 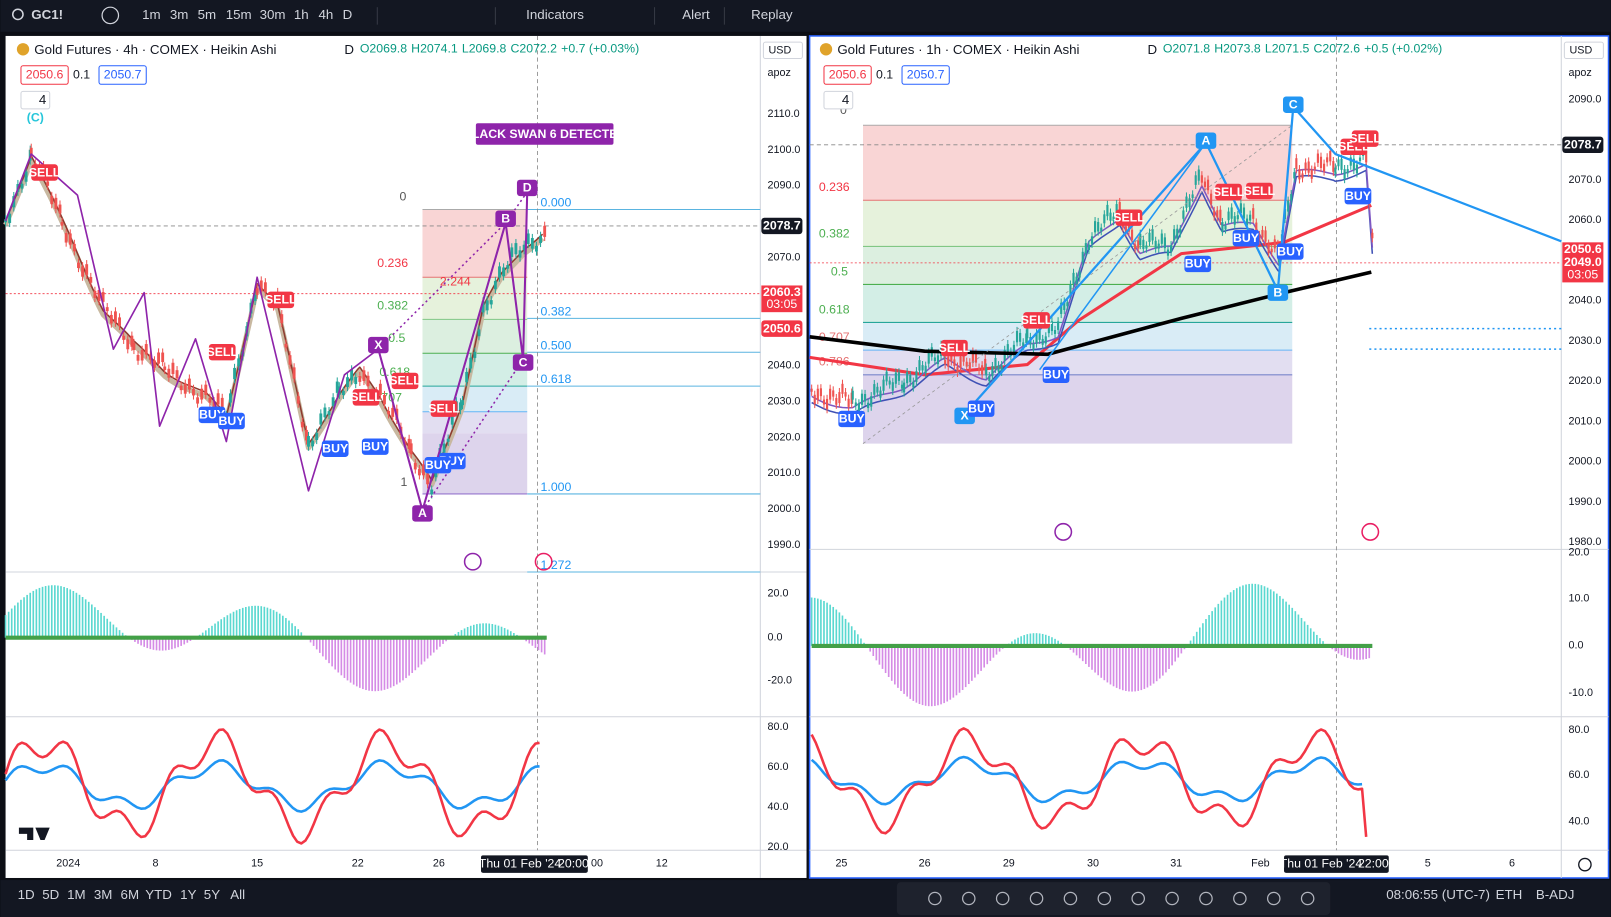 I want to click on price-tick-label: 2090.0, so click(x=1584, y=99).